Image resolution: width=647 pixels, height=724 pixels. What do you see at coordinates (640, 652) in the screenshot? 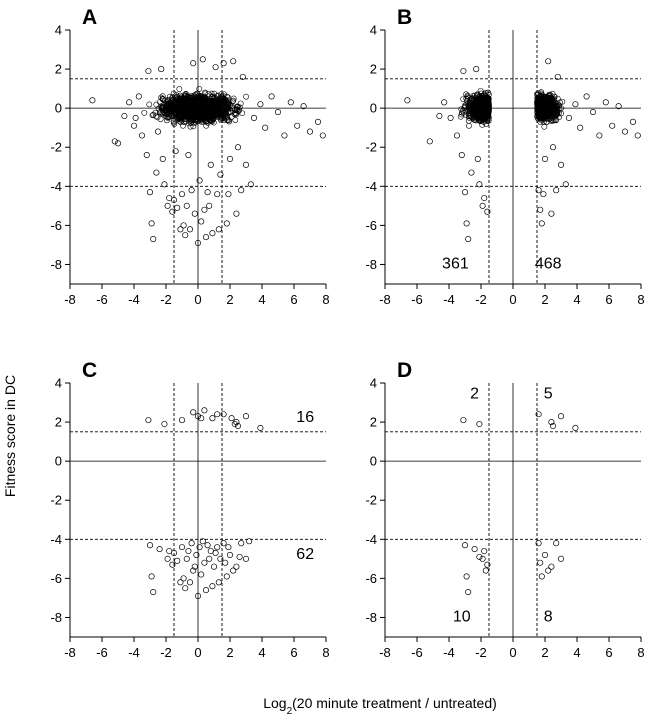
I see `panel-d-x-tick-label: 8` at bounding box center [640, 652].